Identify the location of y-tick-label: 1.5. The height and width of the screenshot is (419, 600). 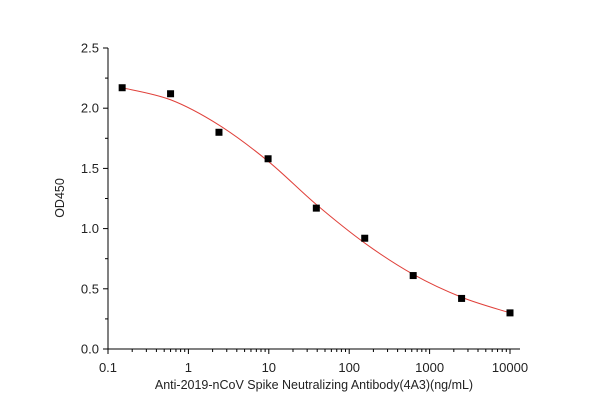
(90, 168).